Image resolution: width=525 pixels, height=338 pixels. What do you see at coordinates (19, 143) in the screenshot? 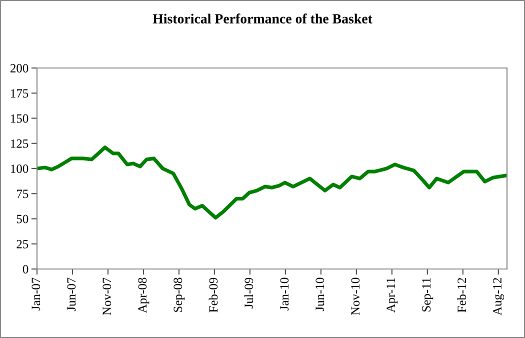
I see `y-tick-label: 125` at bounding box center [19, 143].